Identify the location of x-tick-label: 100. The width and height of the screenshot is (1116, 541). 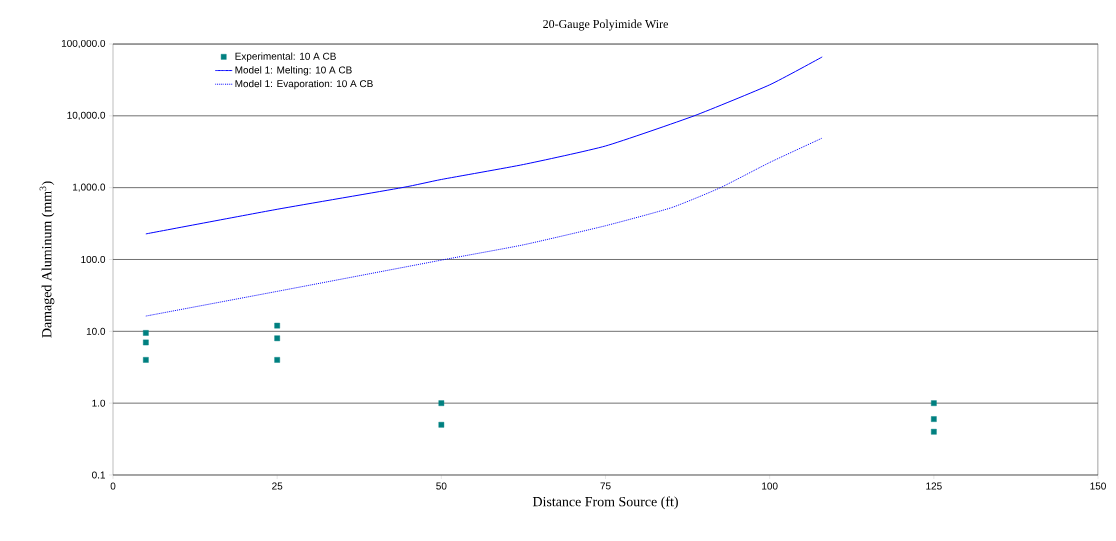
(770, 486).